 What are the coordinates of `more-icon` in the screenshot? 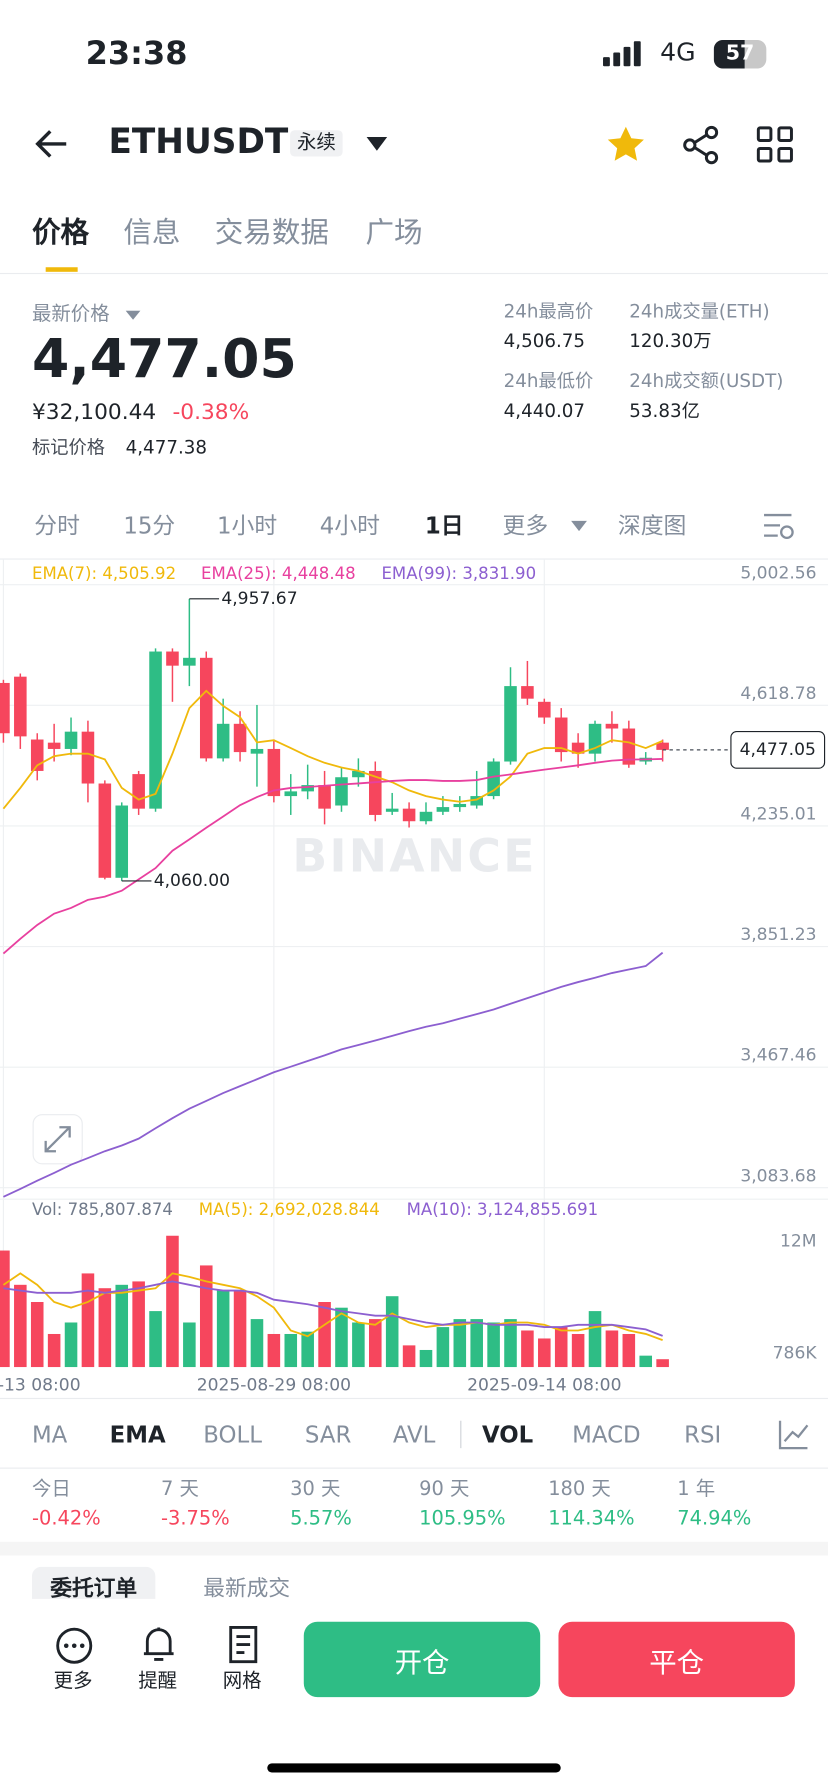 It's located at (74, 1645).